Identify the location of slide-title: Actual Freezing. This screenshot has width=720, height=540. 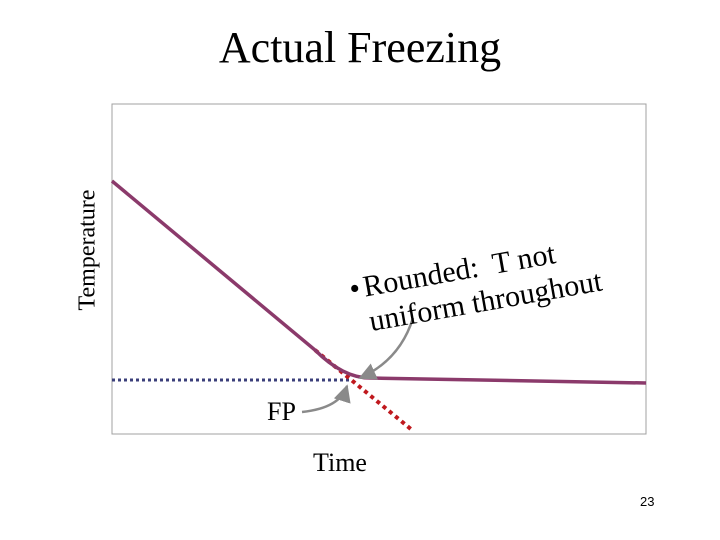
(360, 47).